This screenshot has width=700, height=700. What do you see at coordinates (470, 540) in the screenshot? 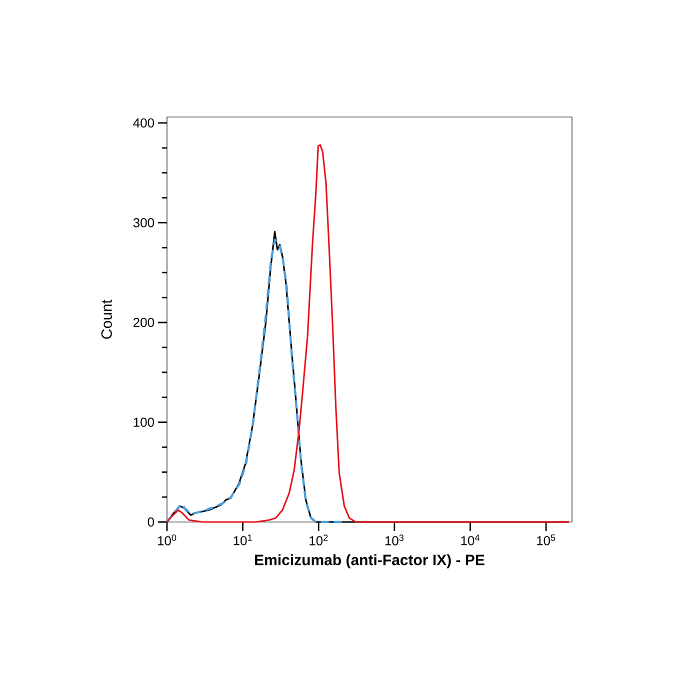
I see `x-tick-label: 10$^{4}$` at bounding box center [470, 540].